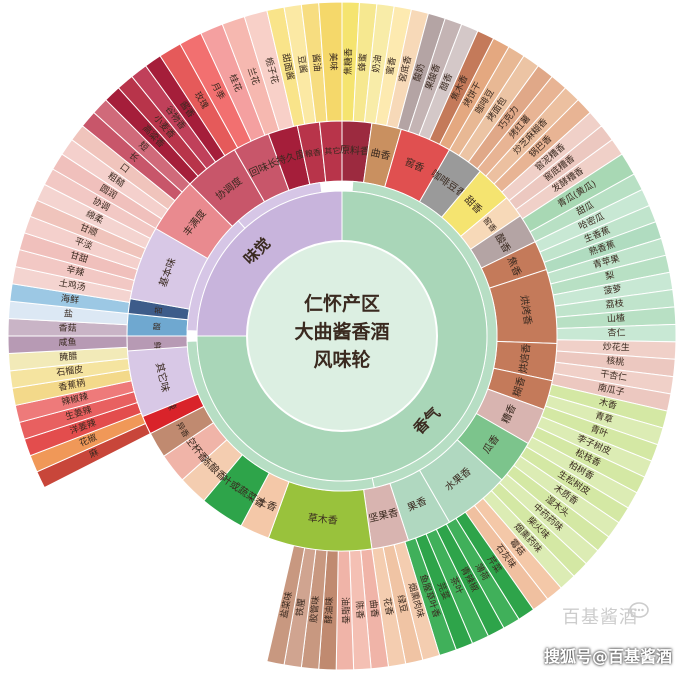 Image resolution: width=684 pixels, height=675 pixels. I want to click on ring4-label: 石榴皮, so click(70, 370).